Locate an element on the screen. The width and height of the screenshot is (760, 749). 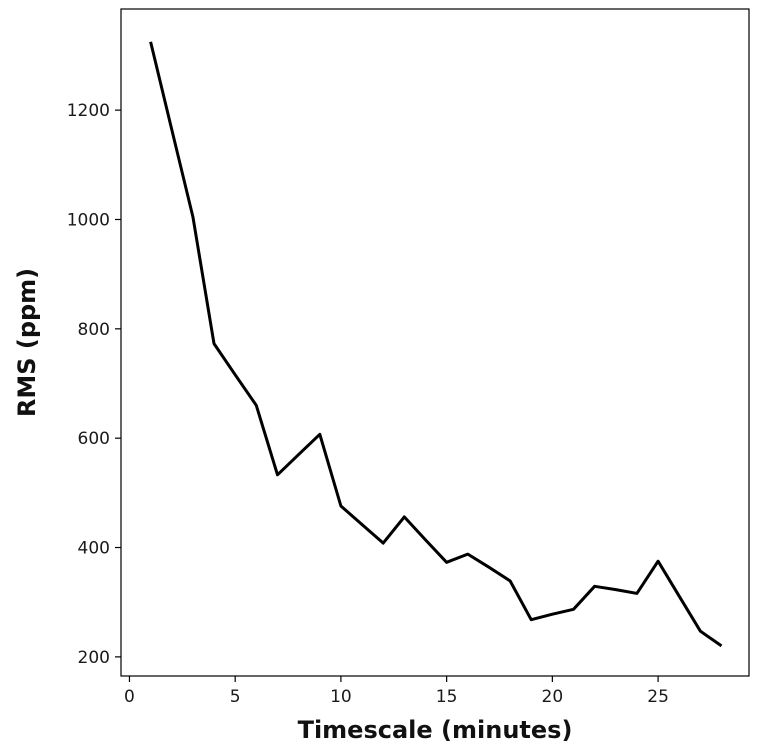
y-tick-label: 400 is located at coordinates (94, 549).